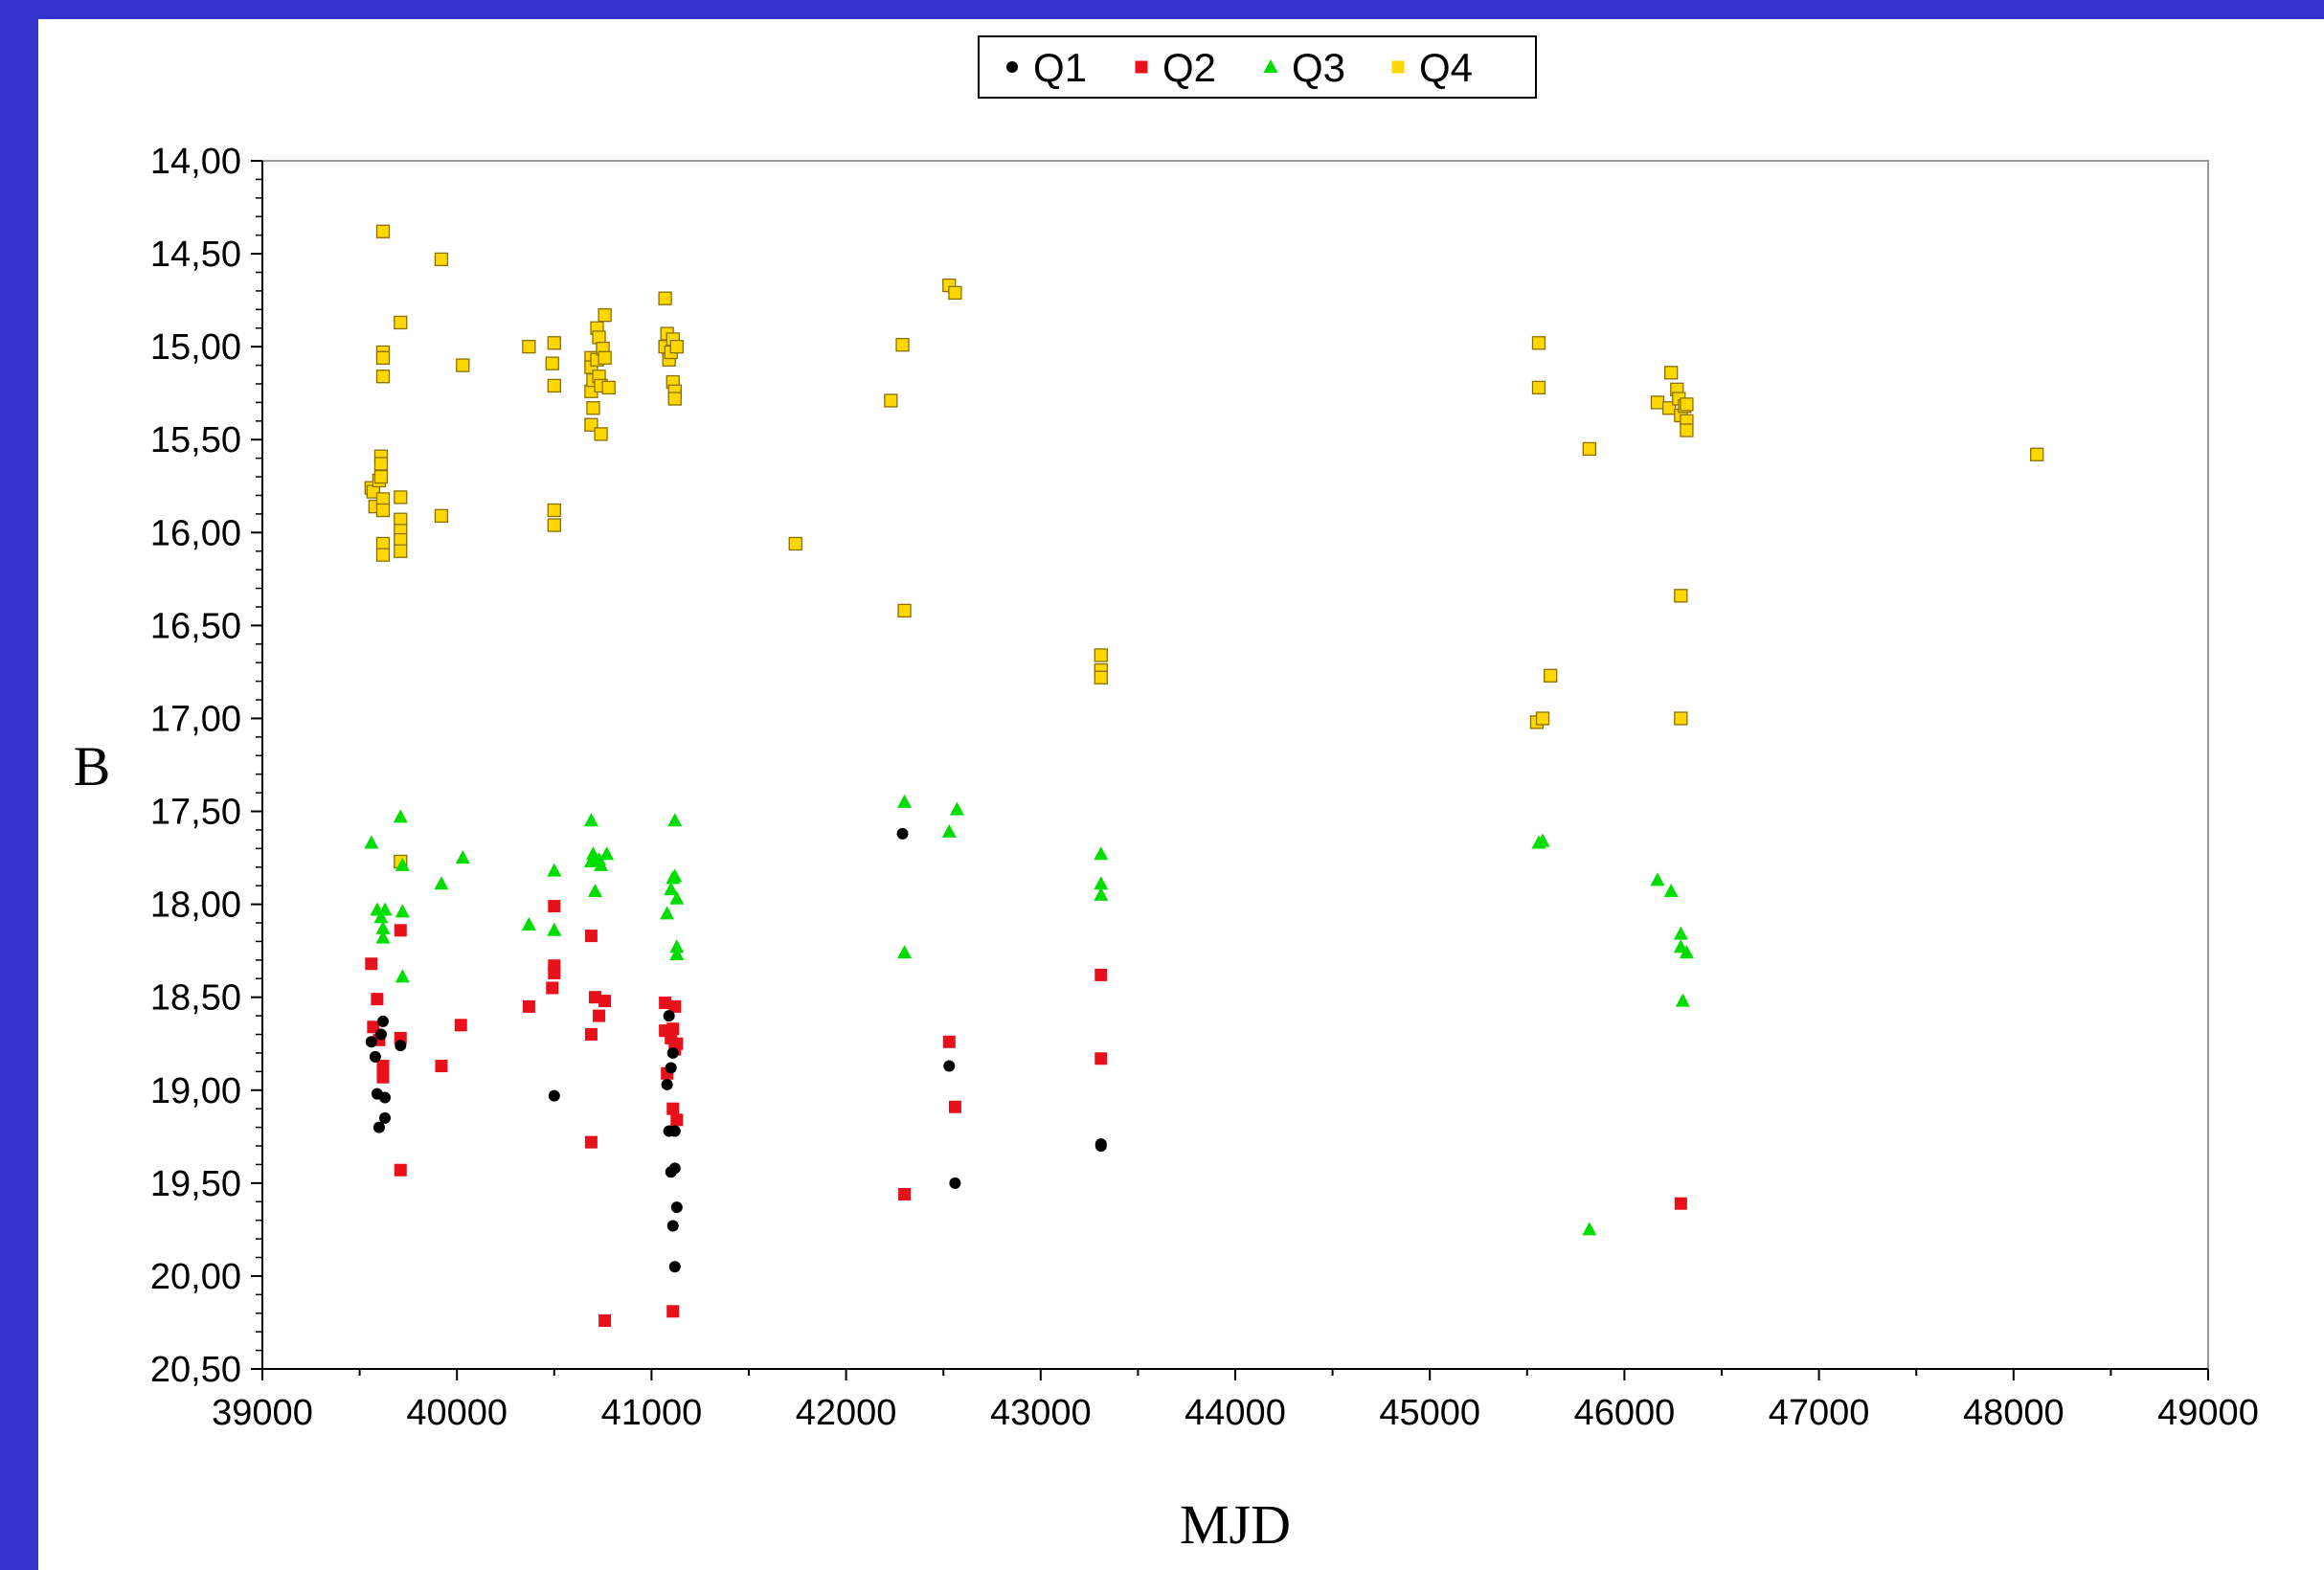 The width and height of the screenshot is (2324, 1570). Describe the element at coordinates (195, 347) in the screenshot. I see `y-tick-label: 15,00` at that location.